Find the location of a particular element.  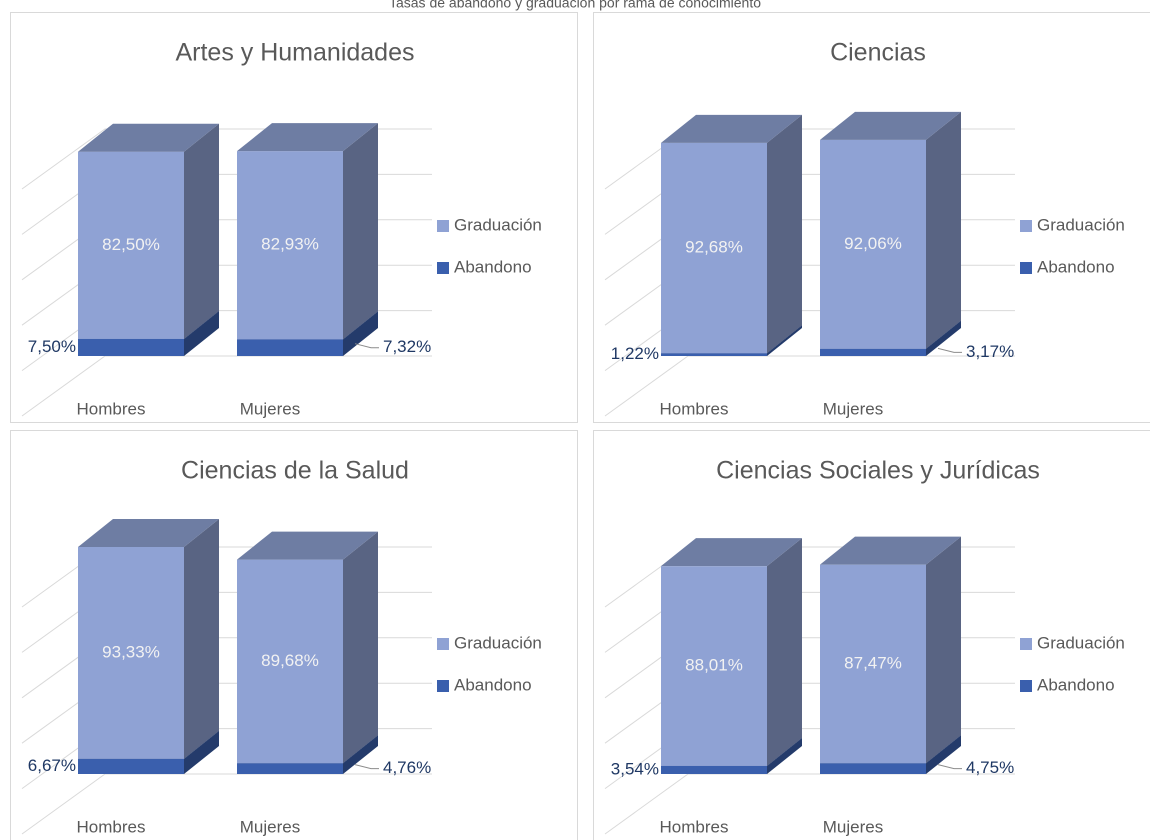

chart-title: Ciencias is located at coordinates (878, 53).